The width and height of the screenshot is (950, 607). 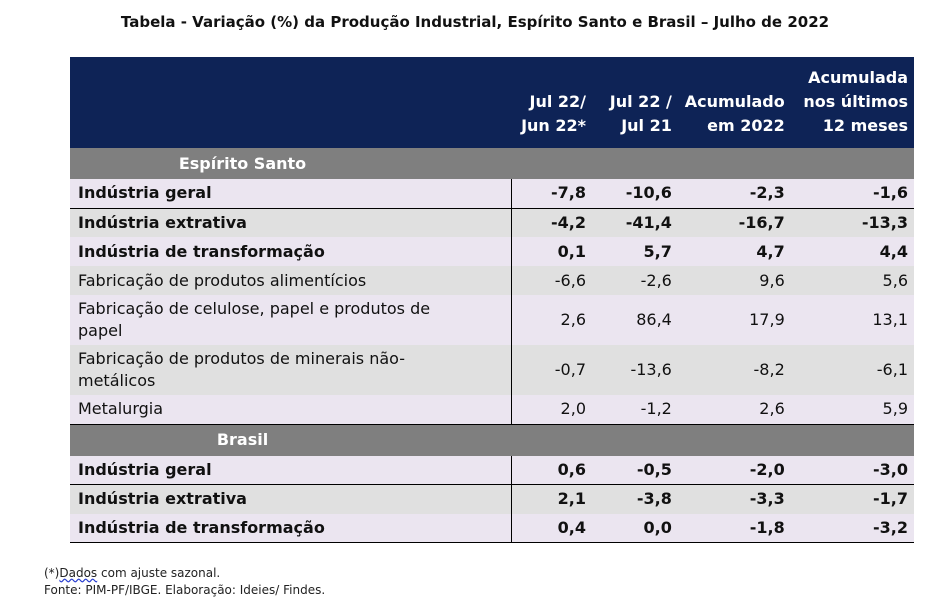 What do you see at coordinates (159, 573) in the screenshot?
I see `note-text: com ajuste sazonal.` at bounding box center [159, 573].